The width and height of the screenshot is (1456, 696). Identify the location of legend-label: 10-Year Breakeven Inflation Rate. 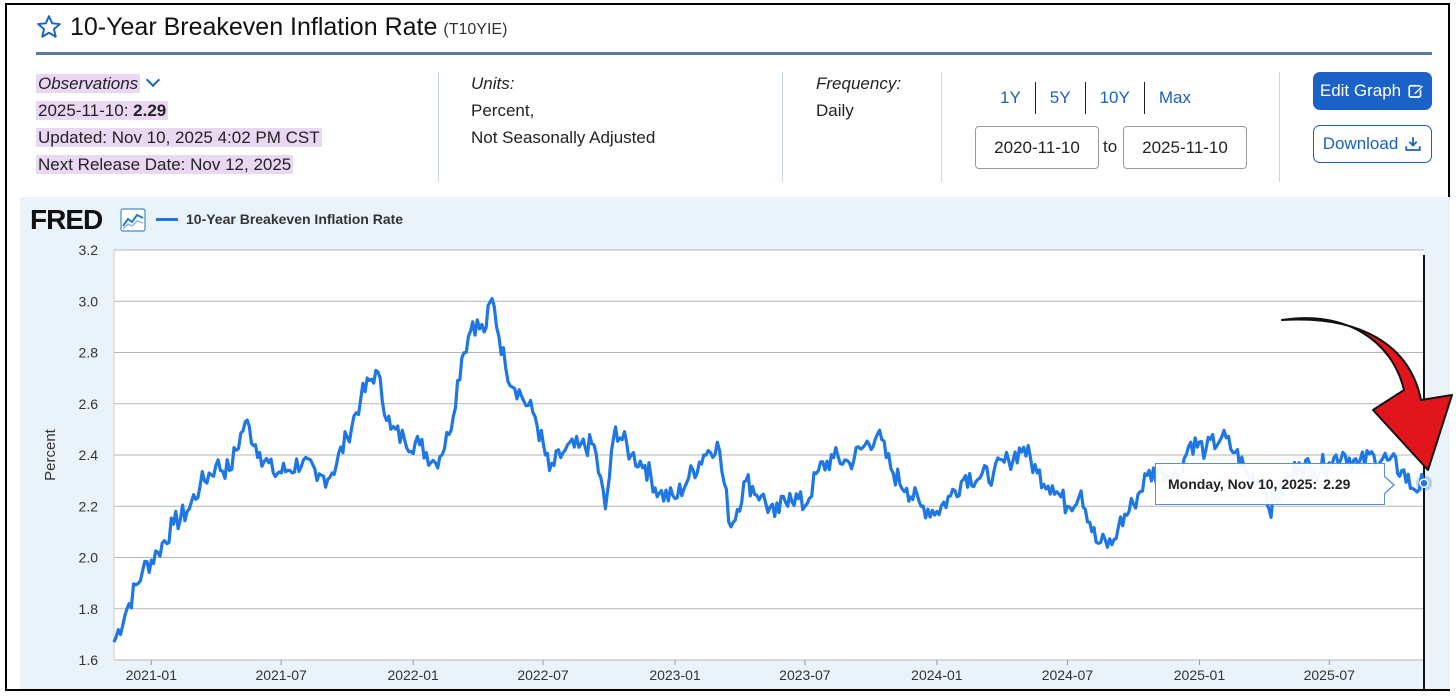
(295, 219).